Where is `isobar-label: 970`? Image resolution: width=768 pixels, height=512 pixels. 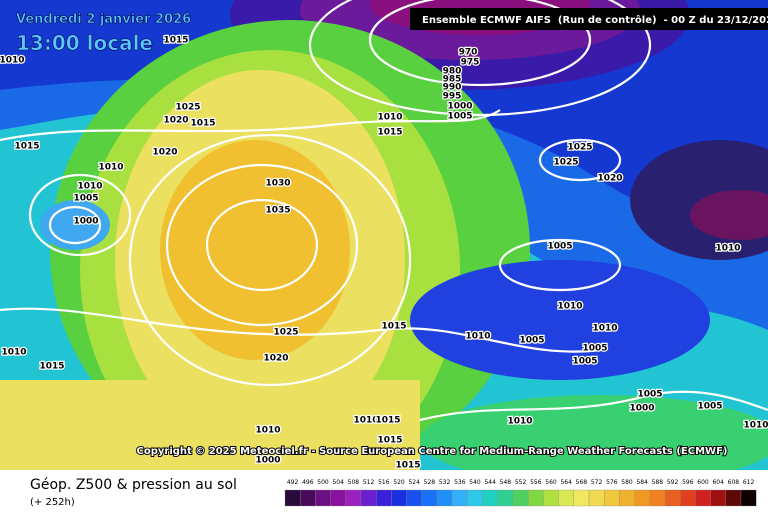
isobar-label: 970 is located at coordinates (468, 53).